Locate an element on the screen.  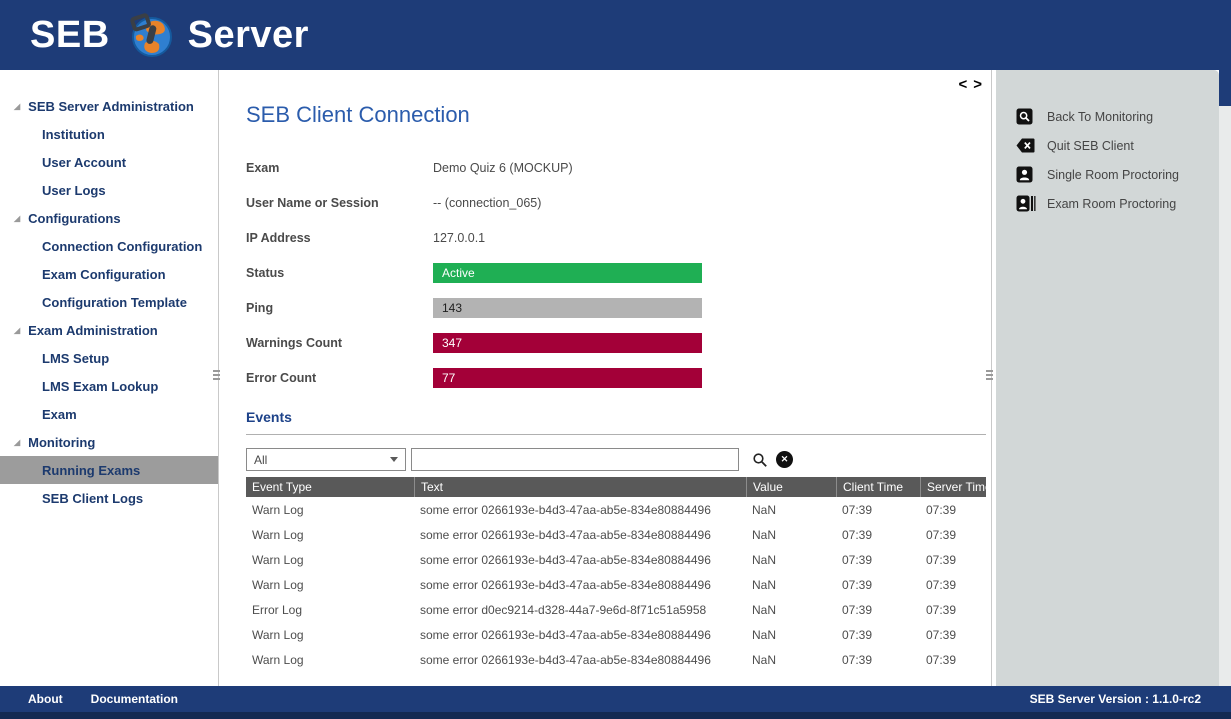
footer-bottom-strip is located at coordinates (615, 715).